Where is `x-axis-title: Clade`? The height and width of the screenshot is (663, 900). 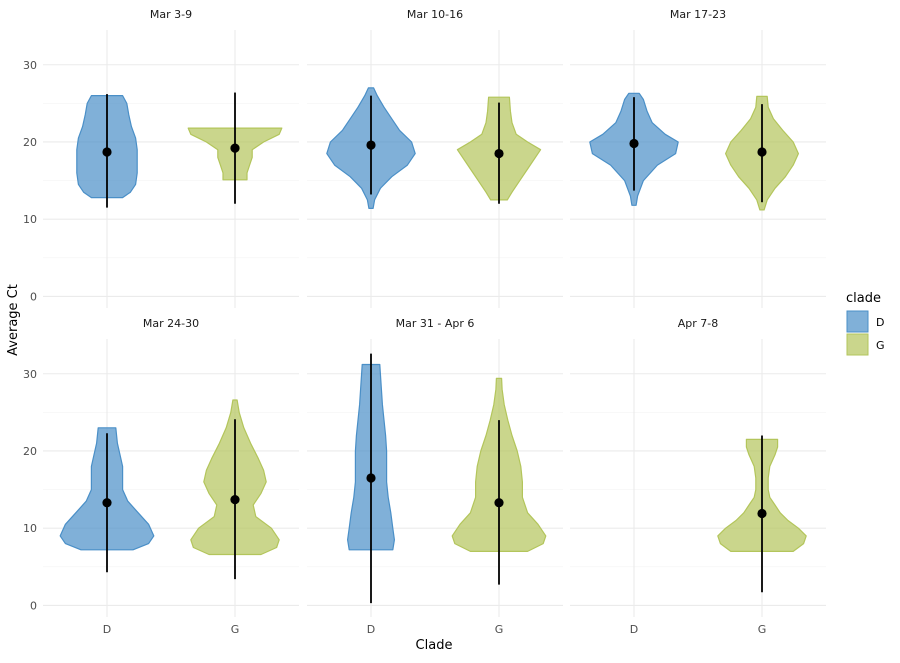 x-axis-title: Clade is located at coordinates (434, 645).